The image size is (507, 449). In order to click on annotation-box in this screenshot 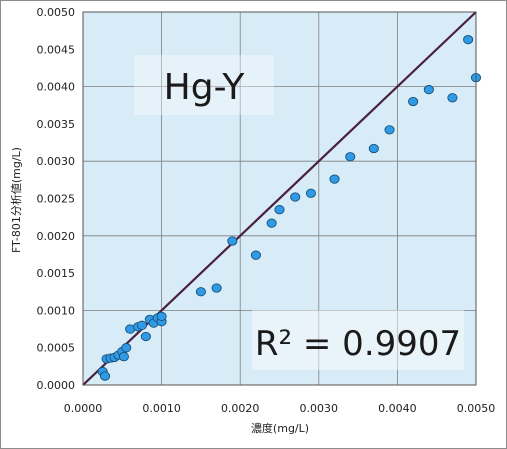, I will do `click(358, 340)`.